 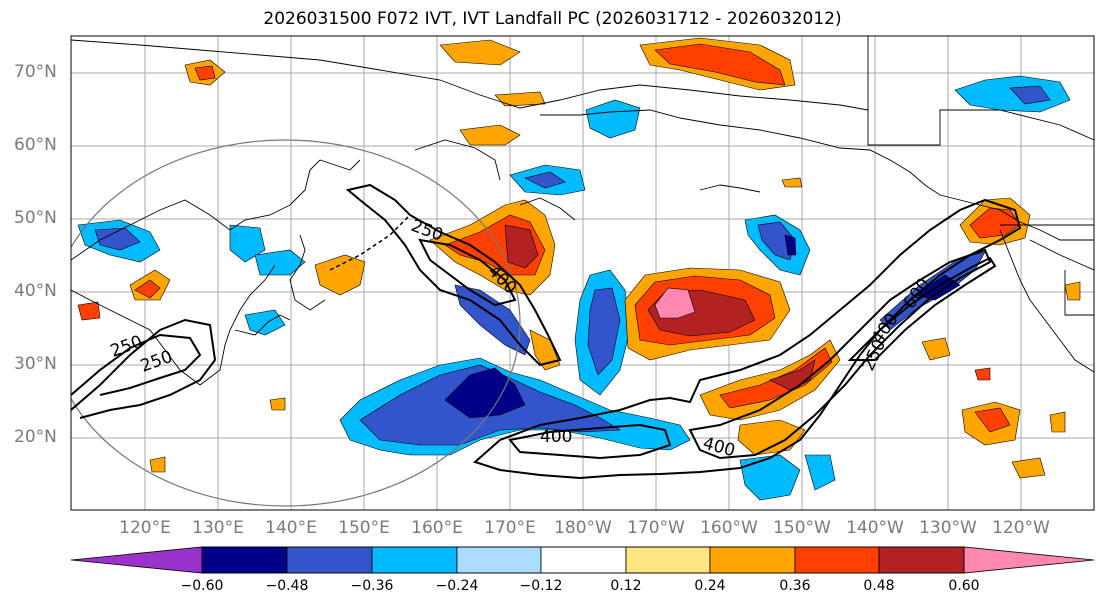 I want to click on colorbar-tick-label: 0.12, so click(x=626, y=586).